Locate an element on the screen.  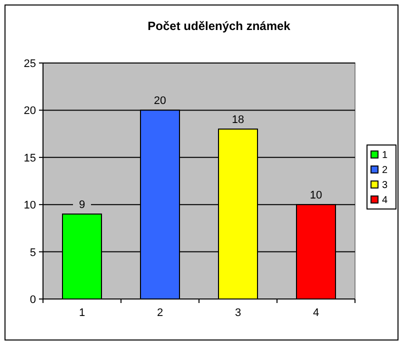
y-tick-label: 10 is located at coordinates (30, 206).